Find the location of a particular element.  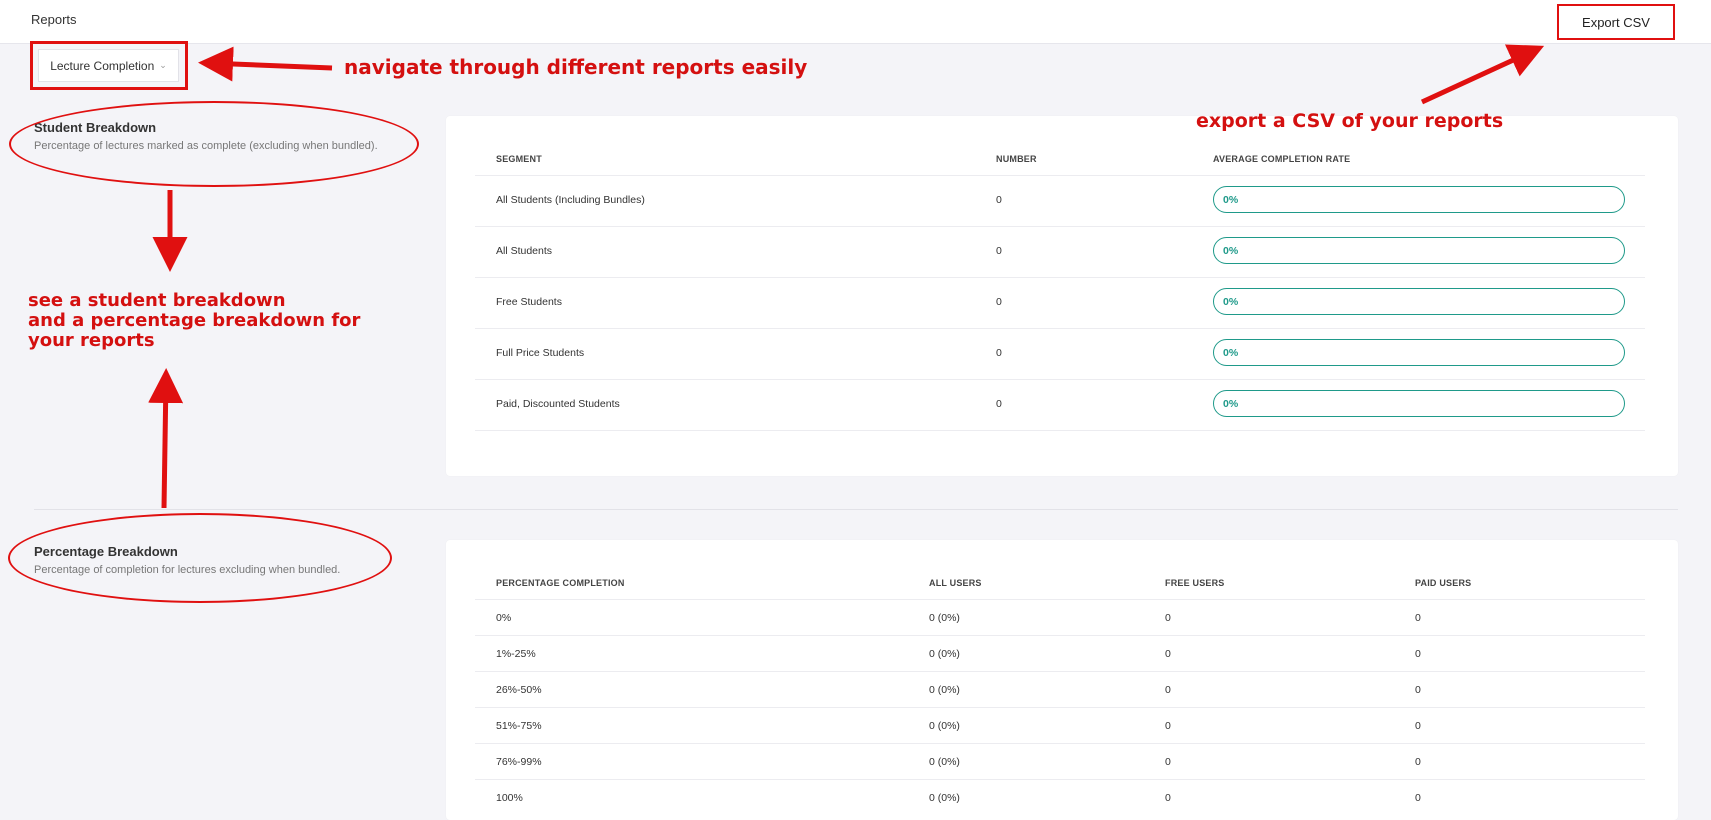

student-breakdown-highlight-ellipse is located at coordinates (214, 144).